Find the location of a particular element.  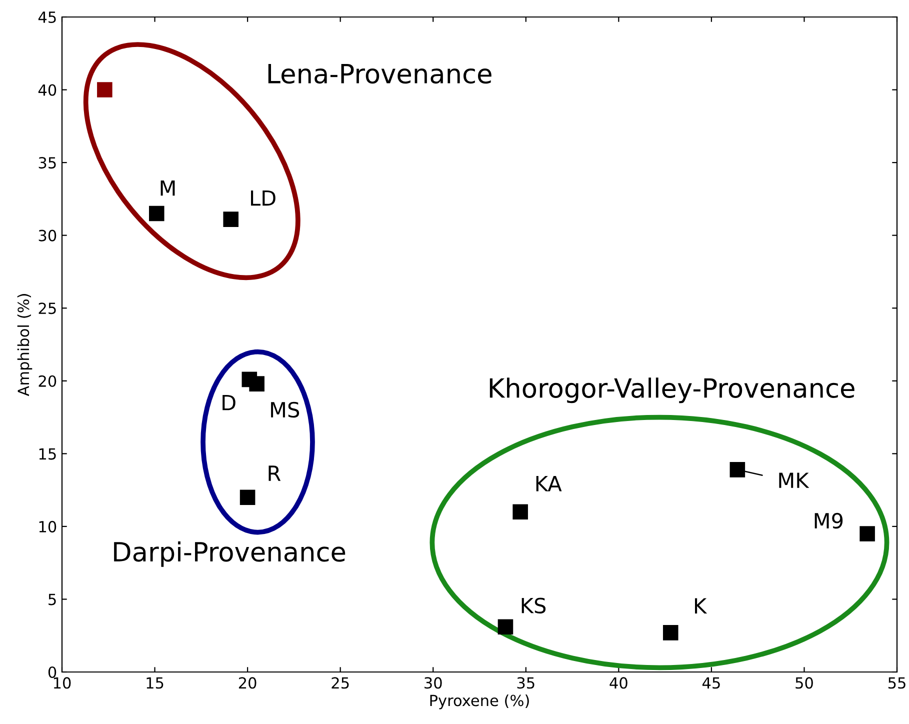

x-tick-label: 45 is located at coordinates (711, 683).